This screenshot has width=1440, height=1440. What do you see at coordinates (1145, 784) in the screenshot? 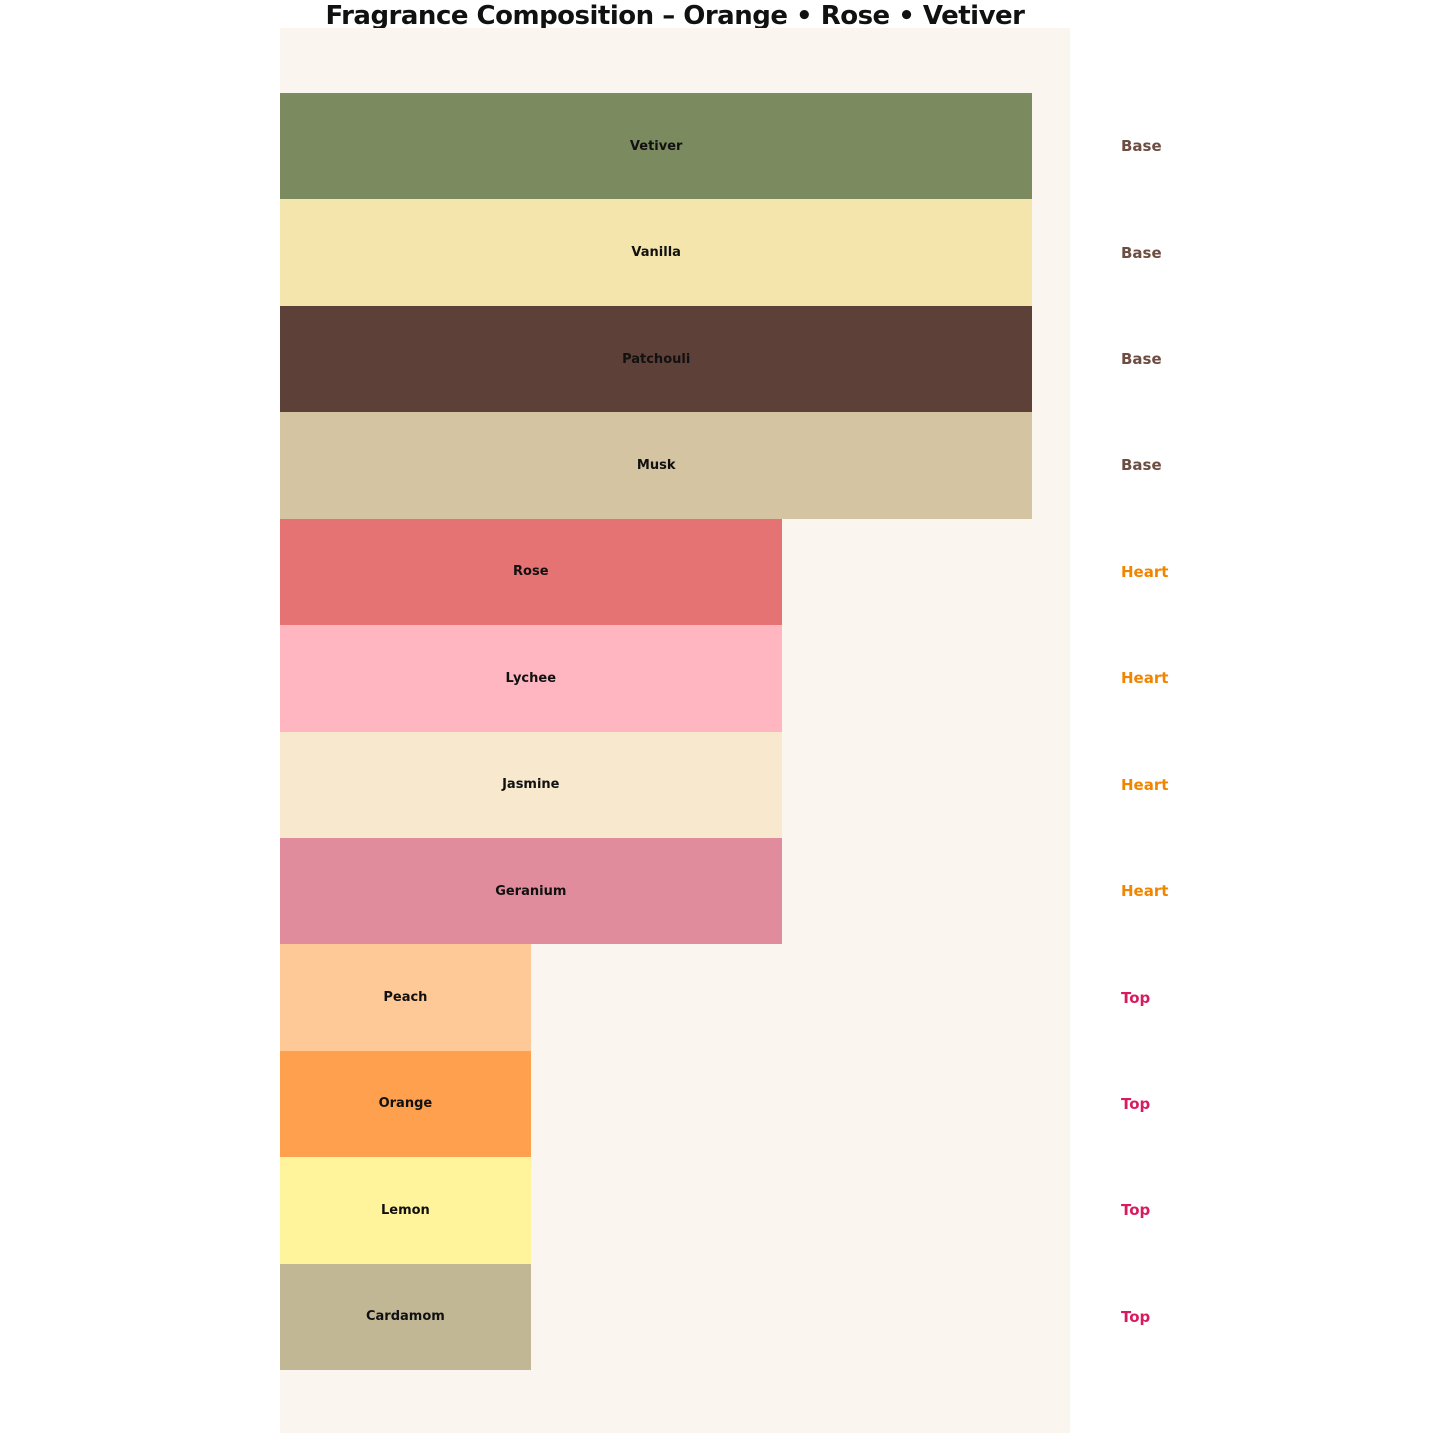
I see `tier-label-heart-jasmine: Heart` at bounding box center [1145, 784].